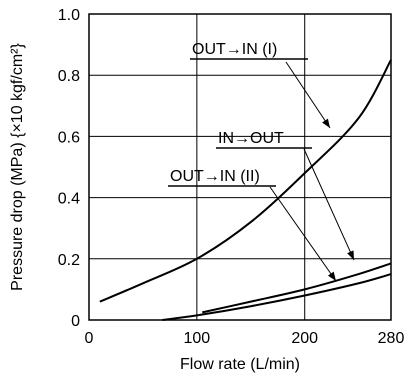 This screenshot has height=377, width=417. What do you see at coordinates (251, 138) in the screenshot?
I see `annotation-label-1: IN→OUT` at bounding box center [251, 138].